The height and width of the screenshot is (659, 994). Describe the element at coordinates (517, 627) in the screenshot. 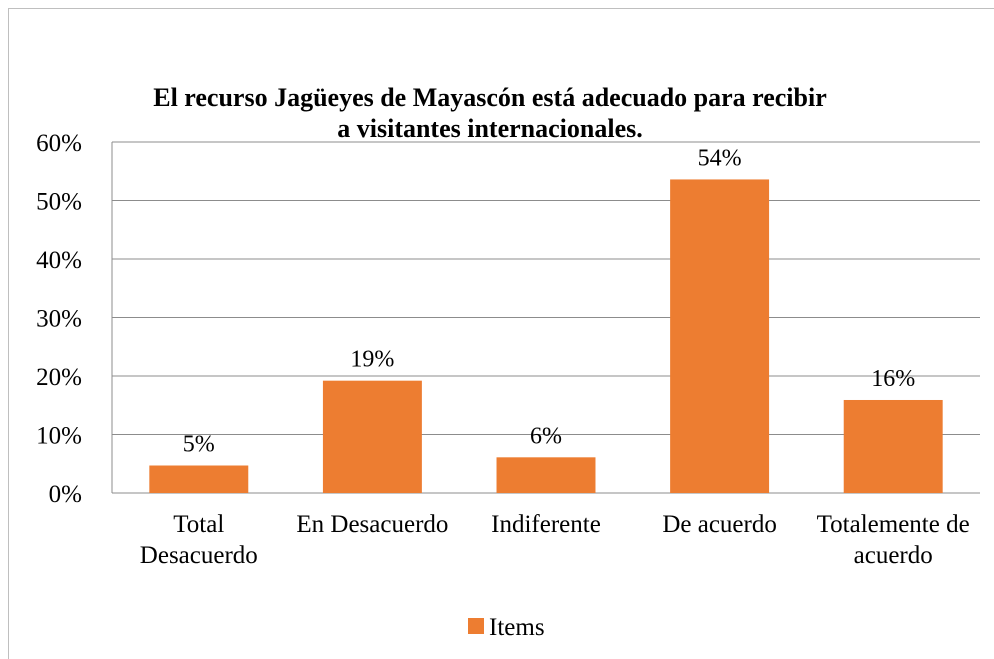

I see `legend-label: Items` at that location.